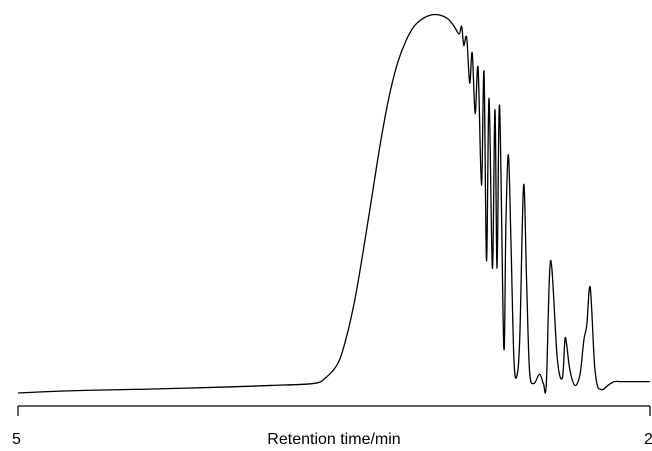  I want to click on x-tick-label: 5, so click(16, 439).